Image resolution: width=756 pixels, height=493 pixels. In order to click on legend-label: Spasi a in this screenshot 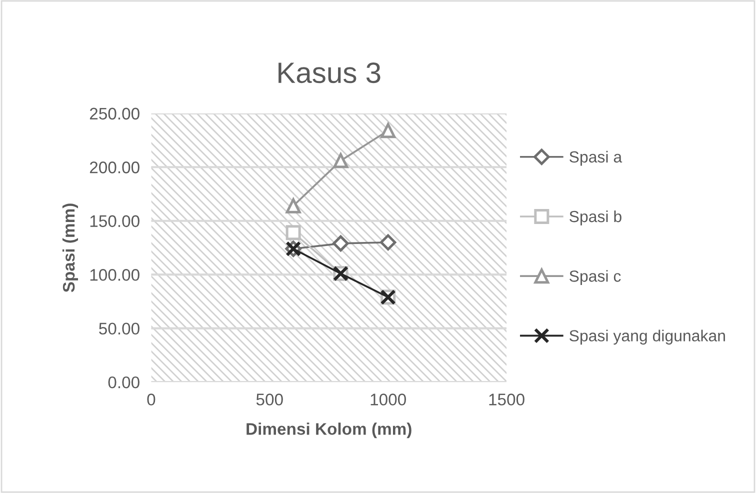, I will do `click(596, 158)`.